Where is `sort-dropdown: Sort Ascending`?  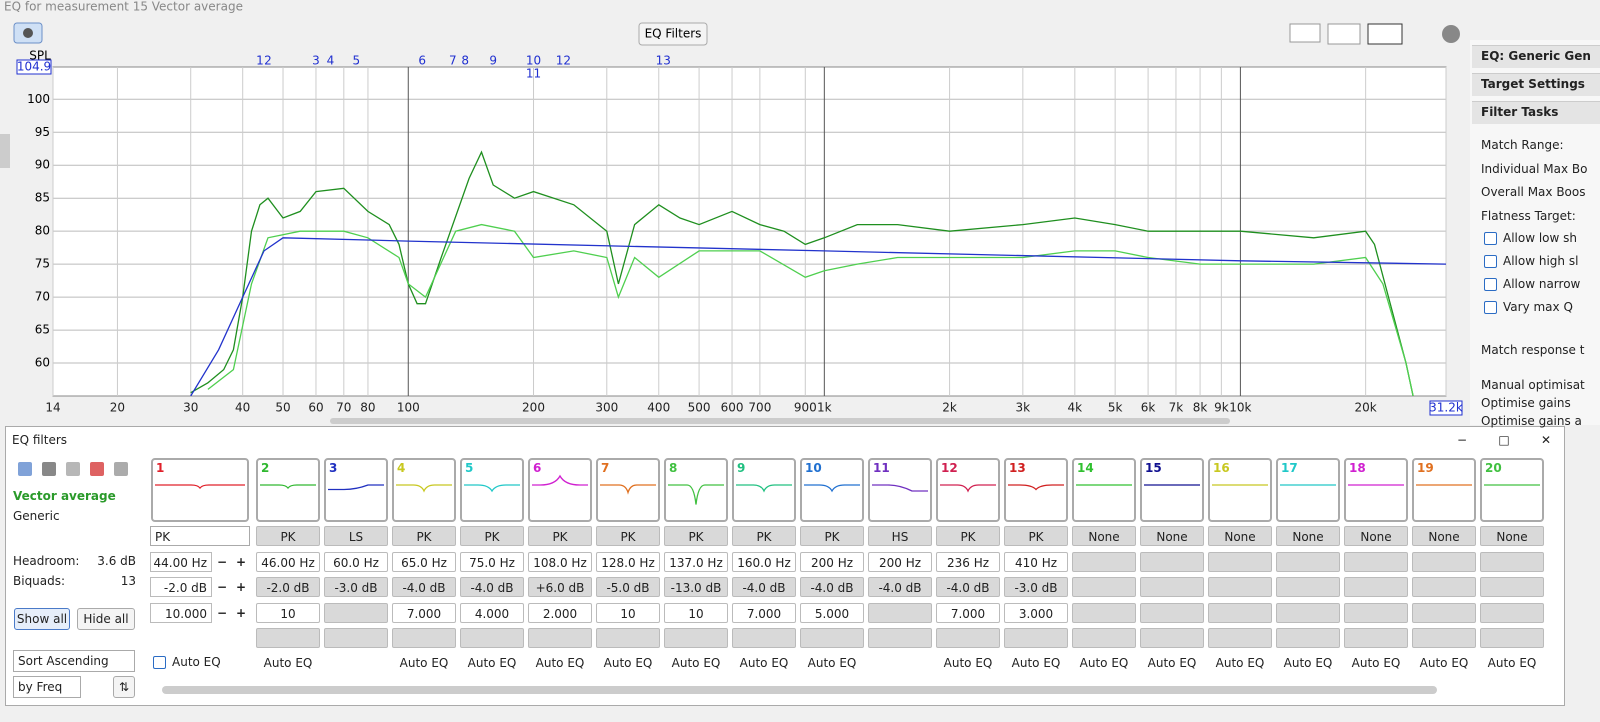 sort-dropdown: Sort Ascending is located at coordinates (74, 661).